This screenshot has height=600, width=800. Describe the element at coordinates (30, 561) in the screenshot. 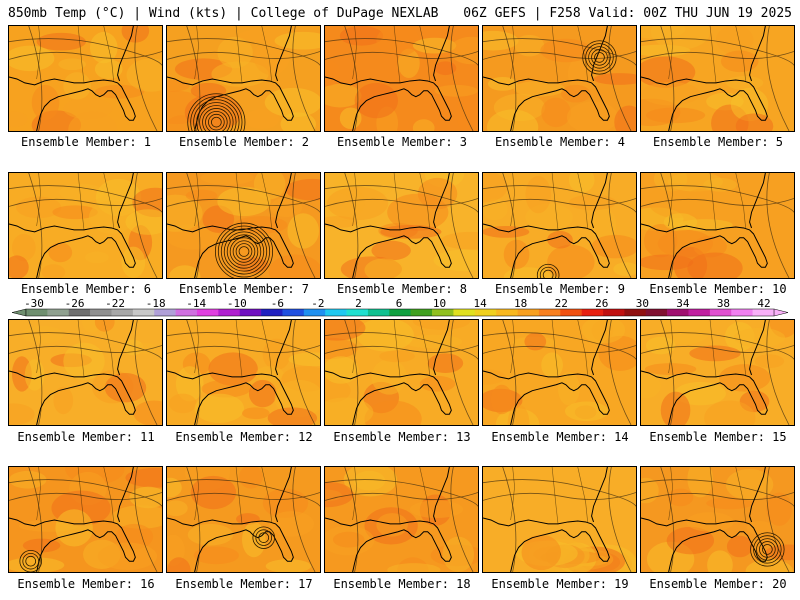

I see `low-pressure-center` at that location.